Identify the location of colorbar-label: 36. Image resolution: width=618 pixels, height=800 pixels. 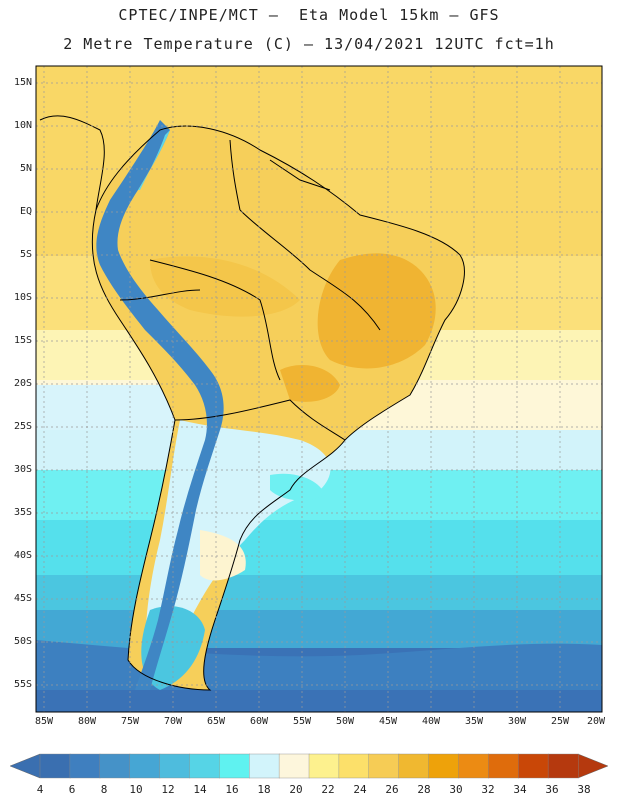
(552, 789).